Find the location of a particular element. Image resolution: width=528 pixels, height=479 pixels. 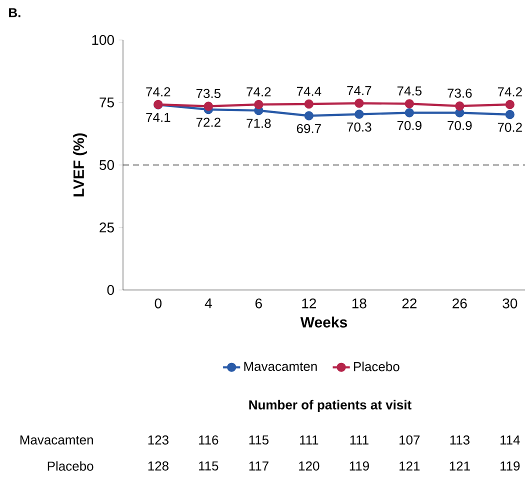

text: 117 is located at coordinates (258, 466).